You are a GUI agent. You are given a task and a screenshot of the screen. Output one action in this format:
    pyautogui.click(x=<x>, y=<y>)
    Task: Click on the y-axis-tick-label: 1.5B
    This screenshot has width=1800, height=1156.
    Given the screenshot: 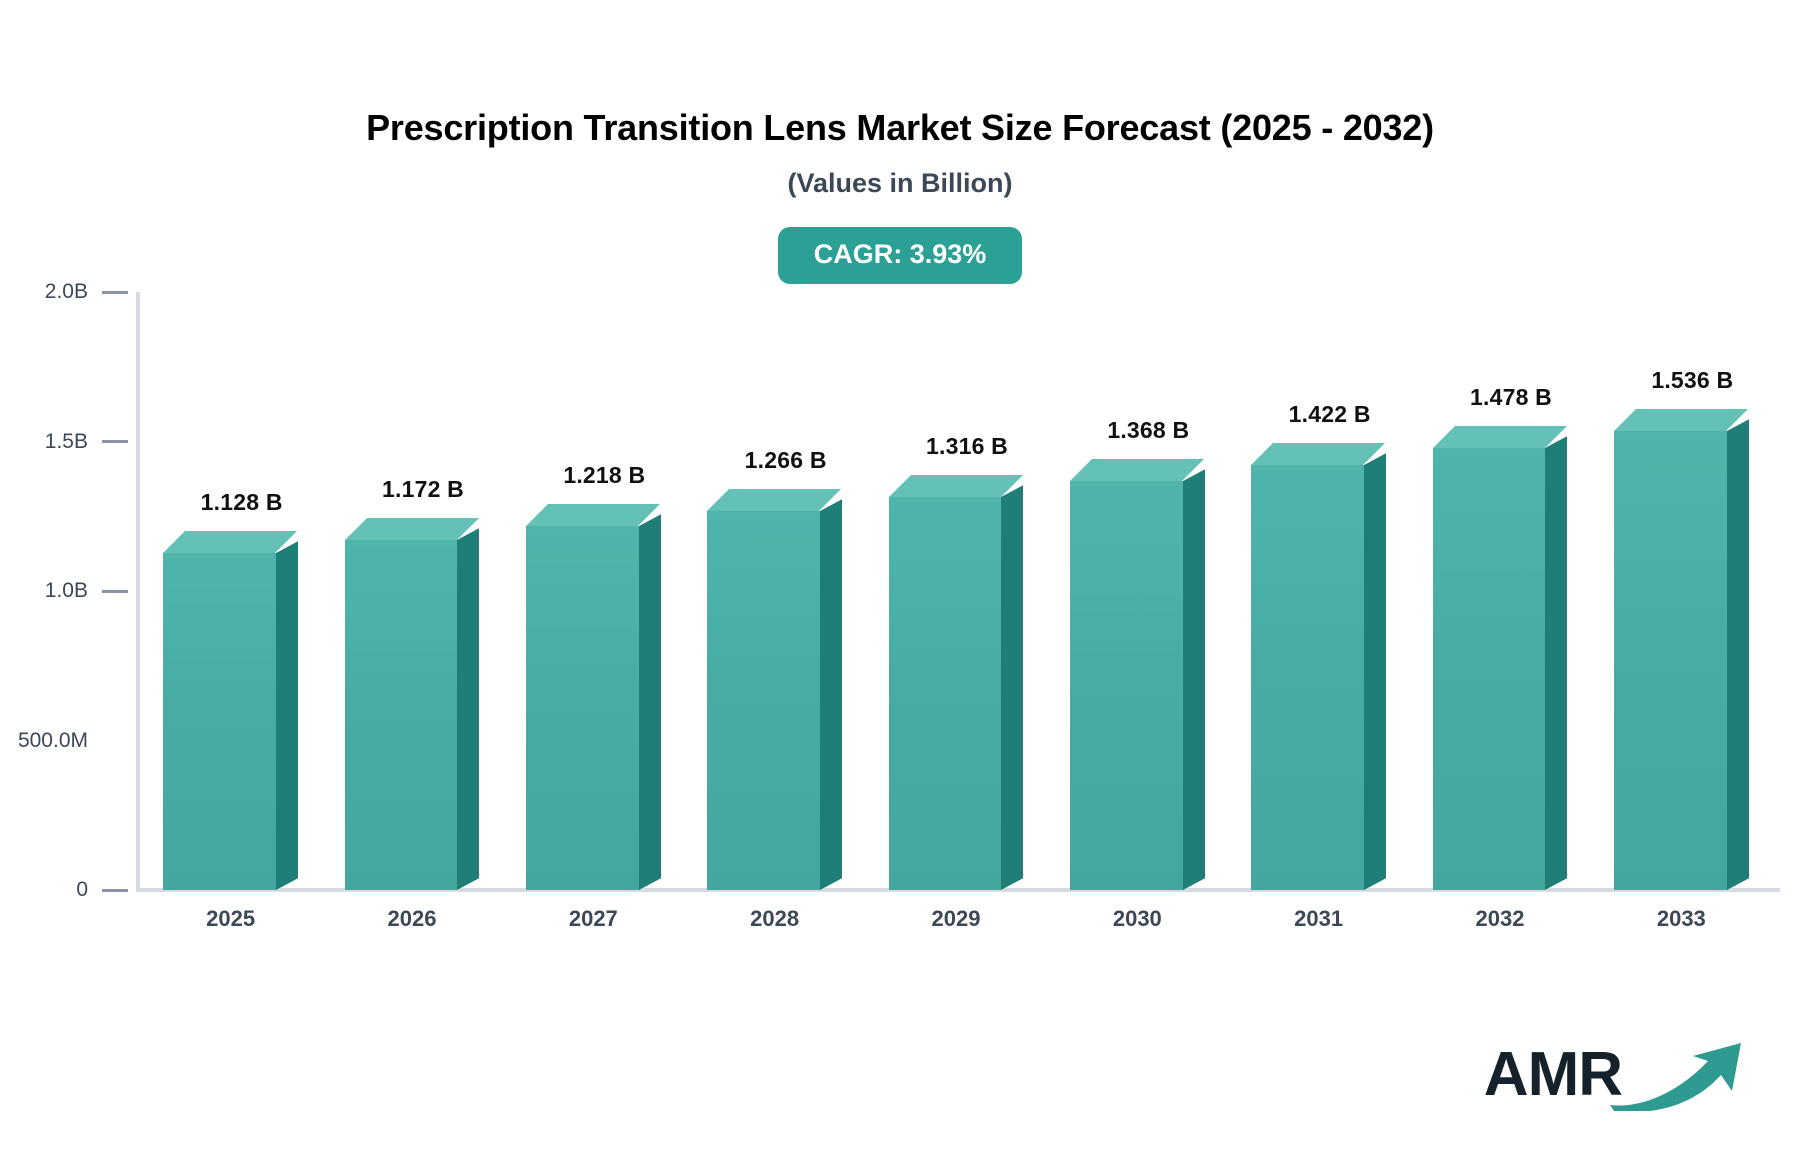 What is the action you would take?
    pyautogui.click(x=66, y=441)
    